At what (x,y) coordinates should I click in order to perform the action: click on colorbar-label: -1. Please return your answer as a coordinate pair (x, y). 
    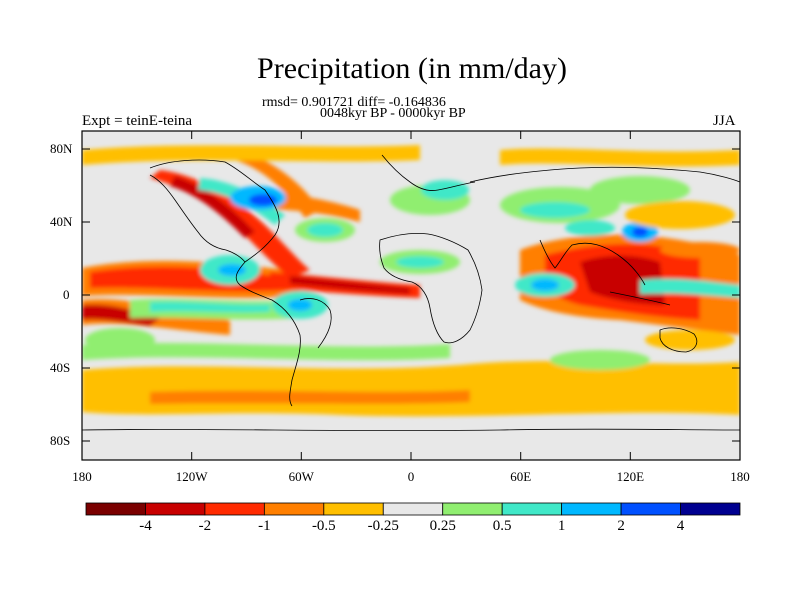
    Looking at the image, I should click on (264, 526).